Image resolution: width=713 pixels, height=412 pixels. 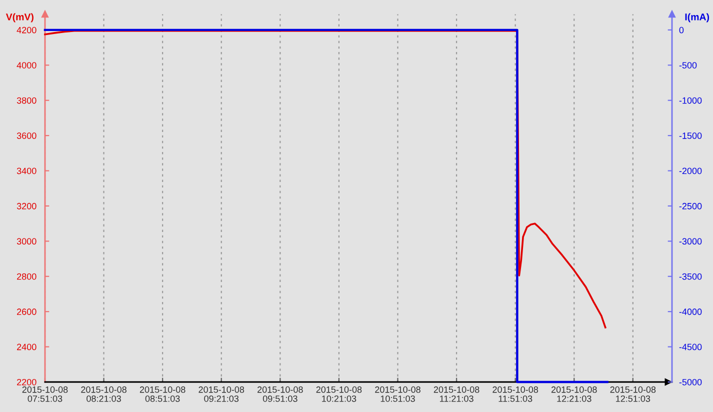 What do you see at coordinates (688, 65) in the screenshot?
I see `y2-tick-label: -500` at bounding box center [688, 65].